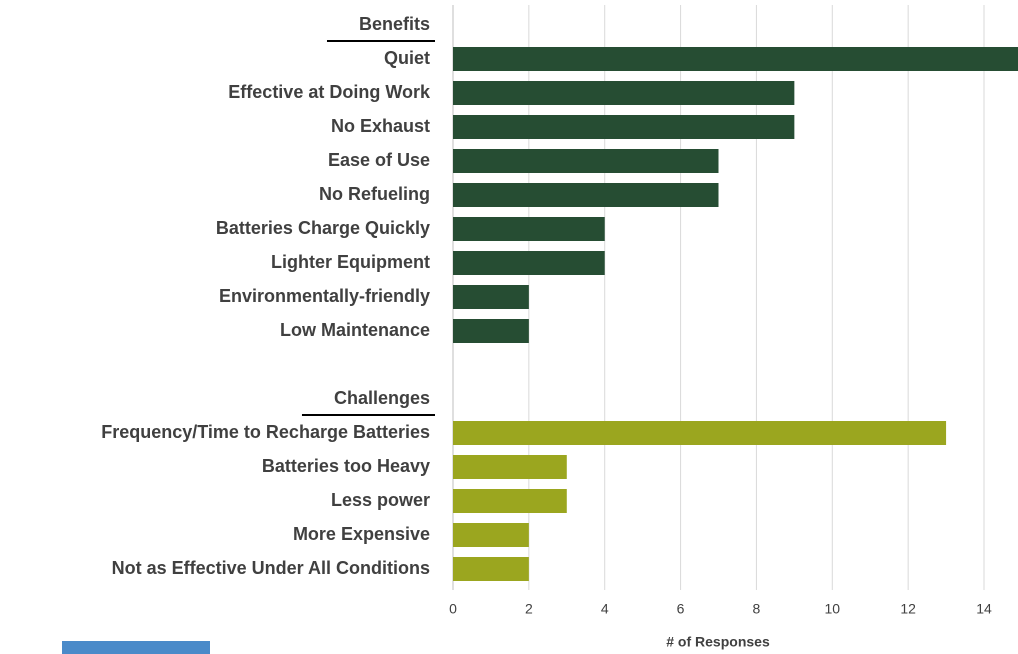 The image size is (1018, 654). What do you see at coordinates (380, 500) in the screenshot?
I see `y-tick-label: Less power` at bounding box center [380, 500].